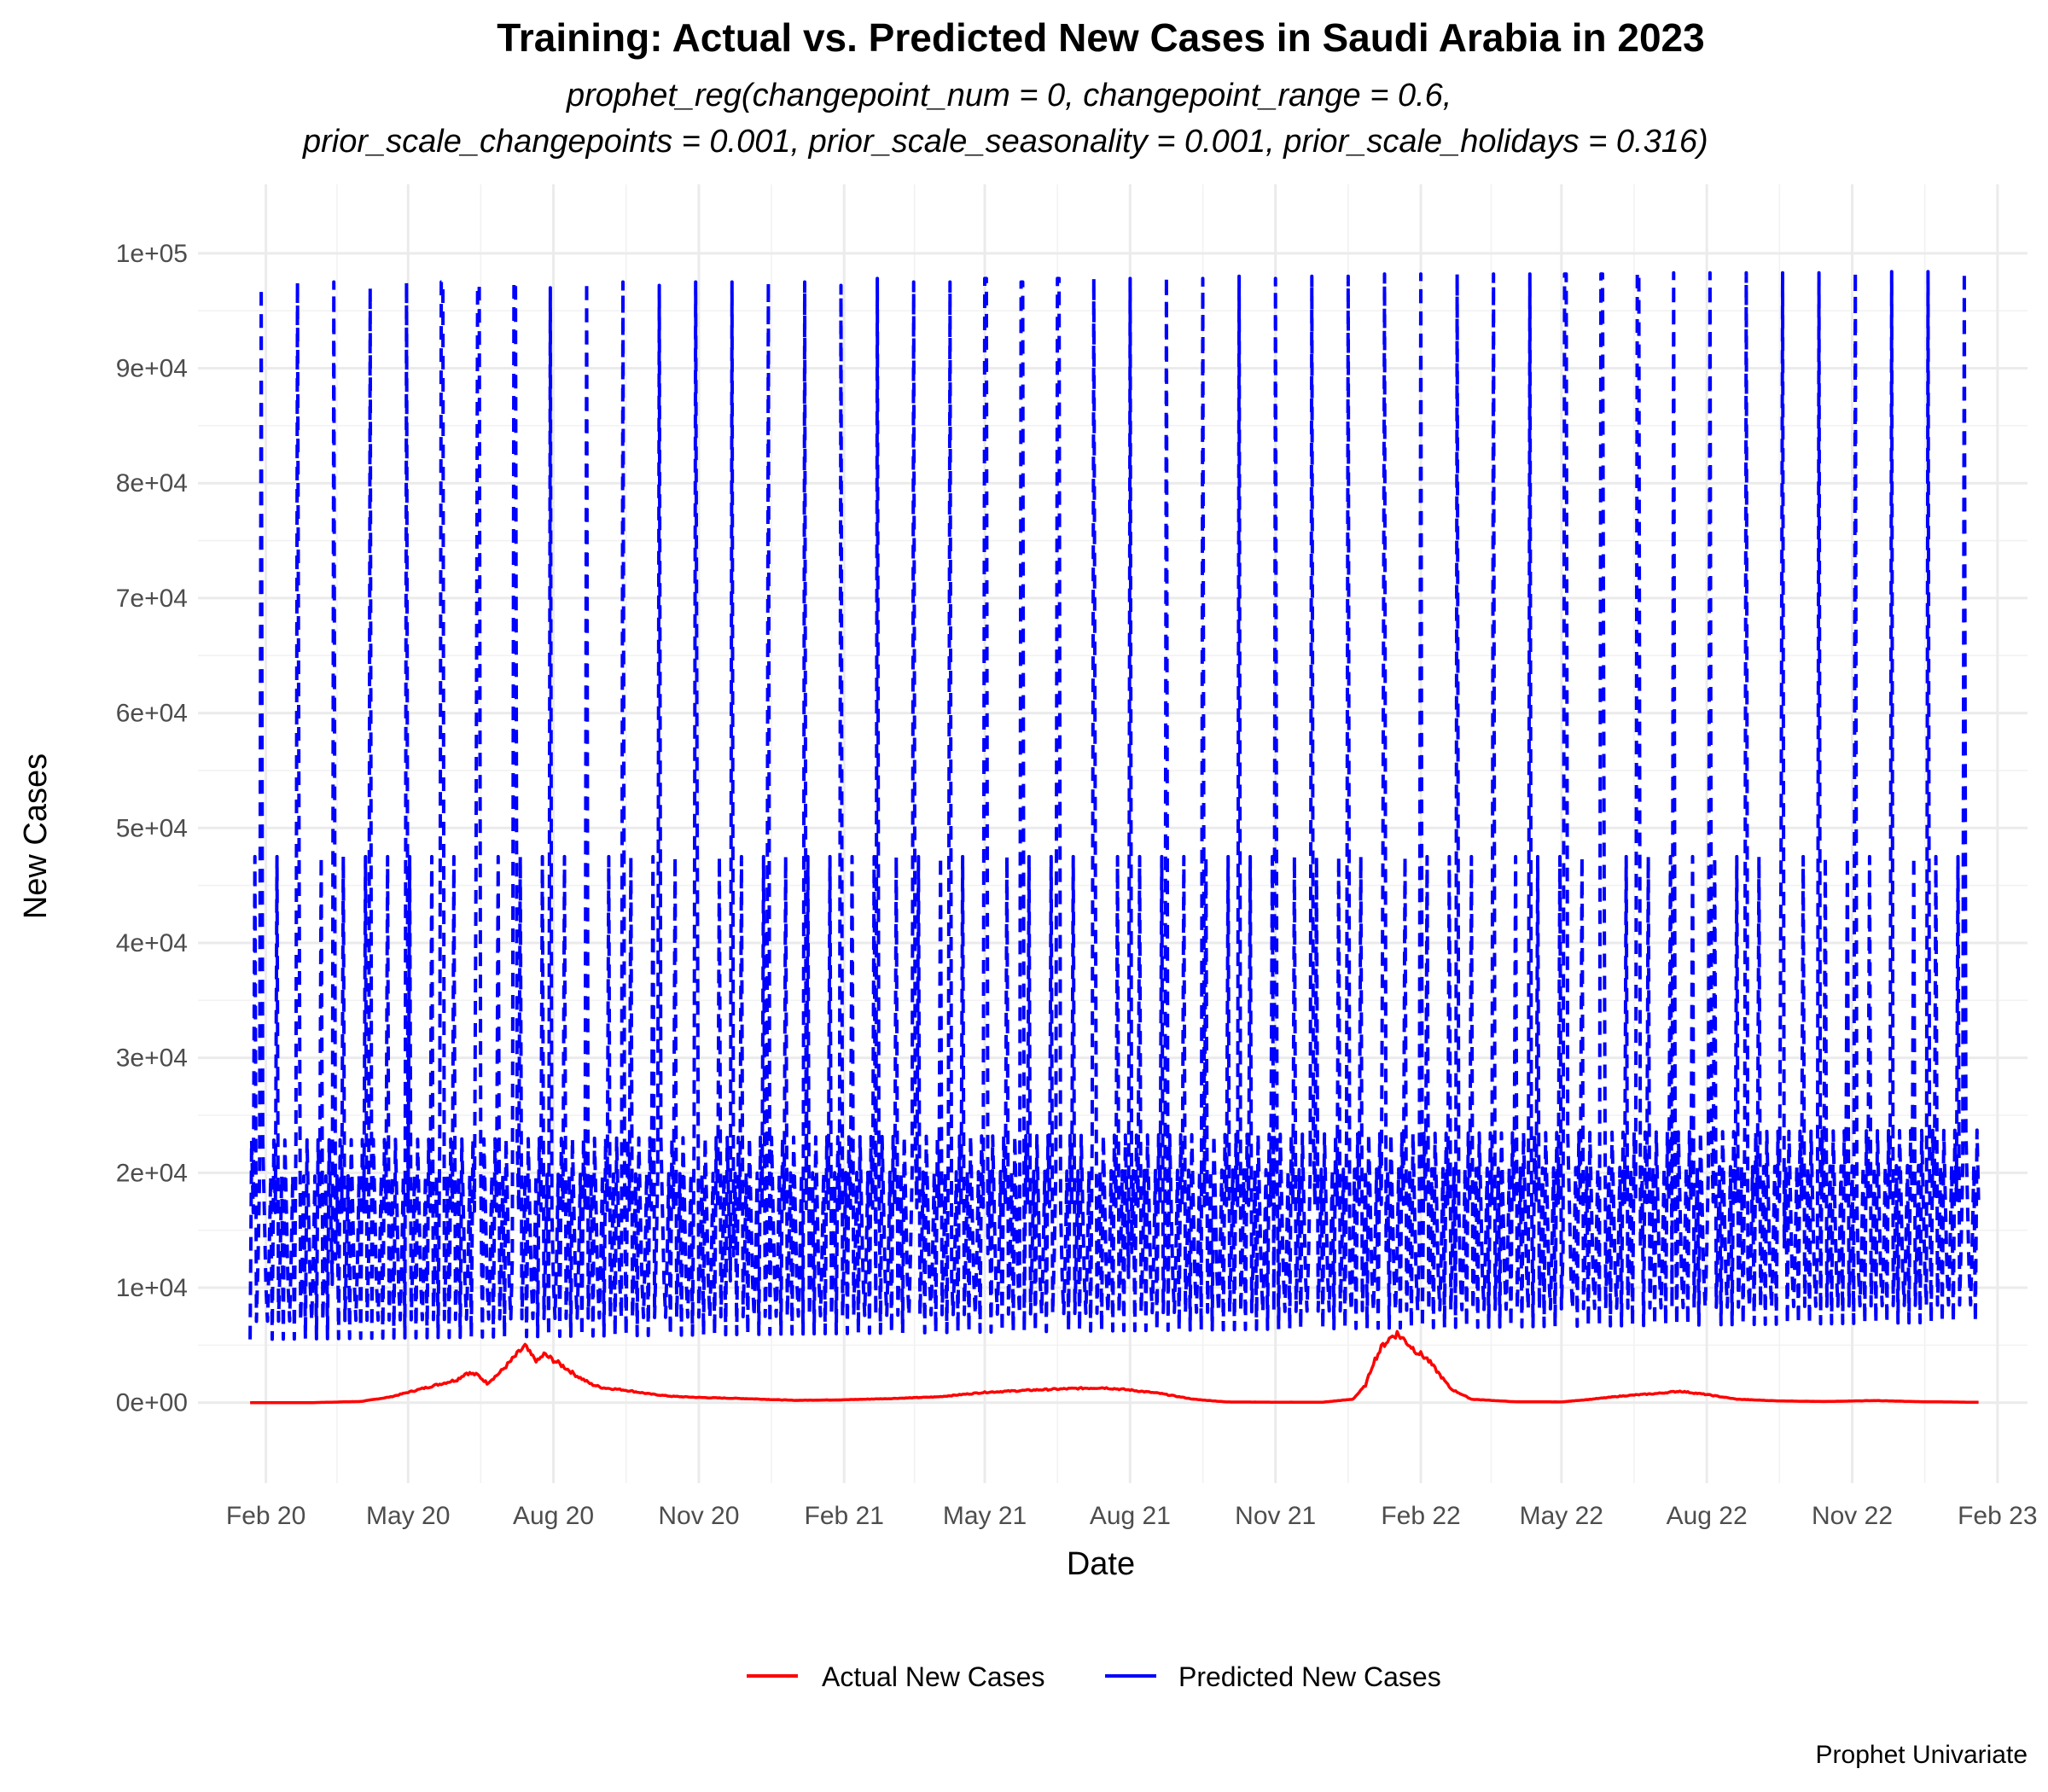  I want to click on x-tick-label: May 22, so click(1561, 1516).